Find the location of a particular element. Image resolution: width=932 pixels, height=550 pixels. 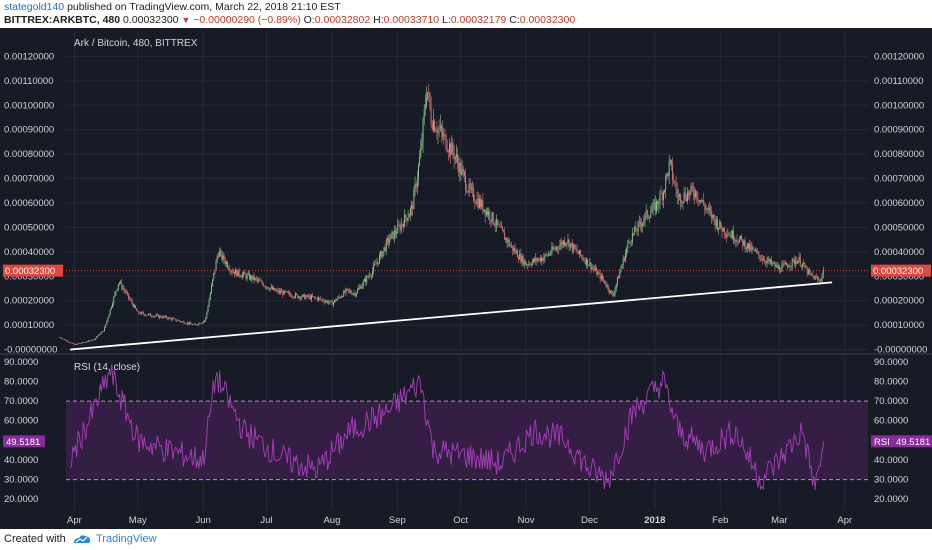

price-y-tick-left: 0.00050000 is located at coordinates (29, 227).